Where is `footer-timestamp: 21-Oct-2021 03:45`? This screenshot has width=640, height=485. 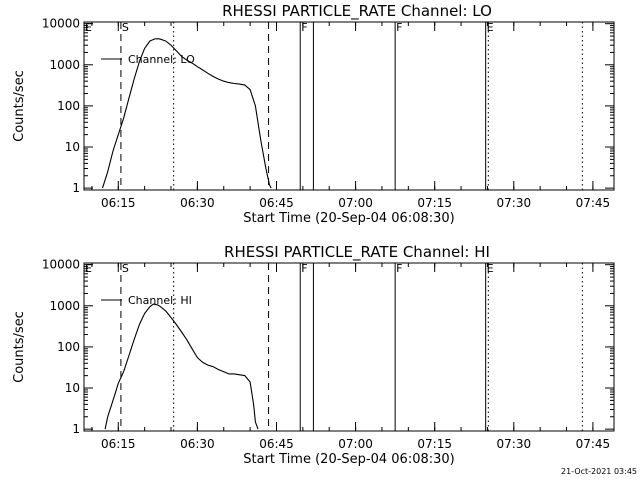 footer-timestamp: 21-Oct-2021 03:45 is located at coordinates (599, 471).